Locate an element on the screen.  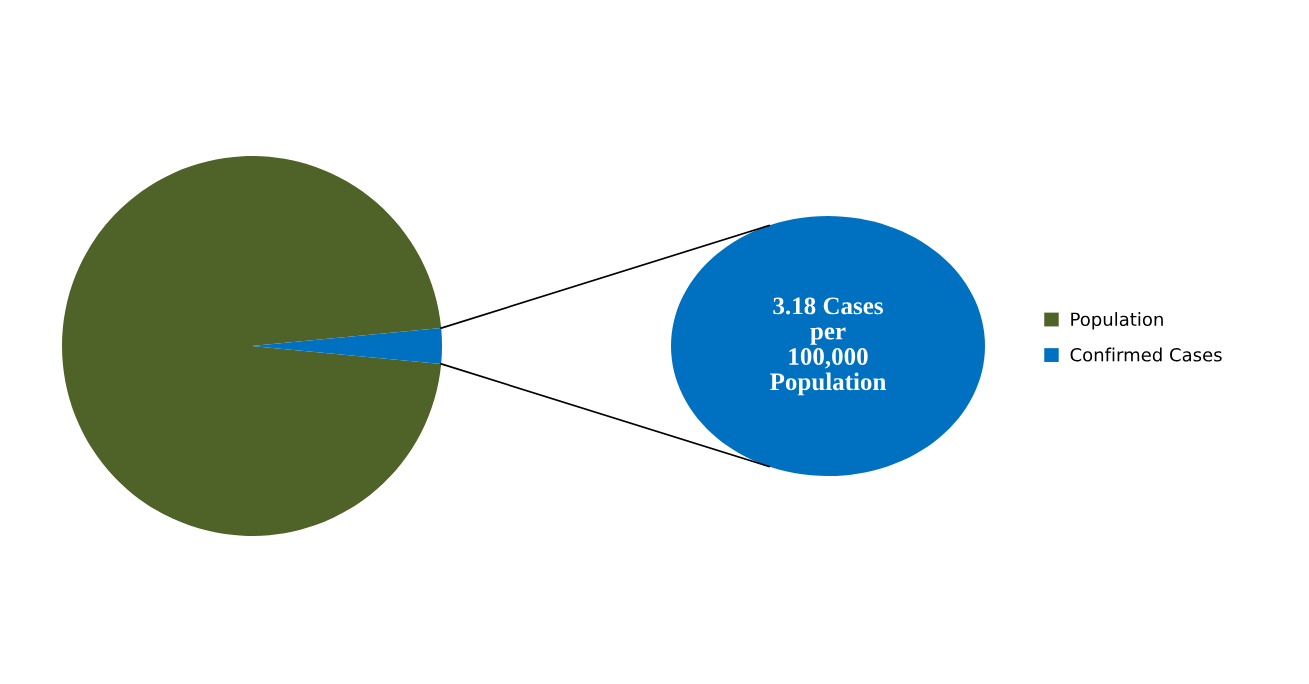
legend-label: Confirmed Cases is located at coordinates (1146, 354).